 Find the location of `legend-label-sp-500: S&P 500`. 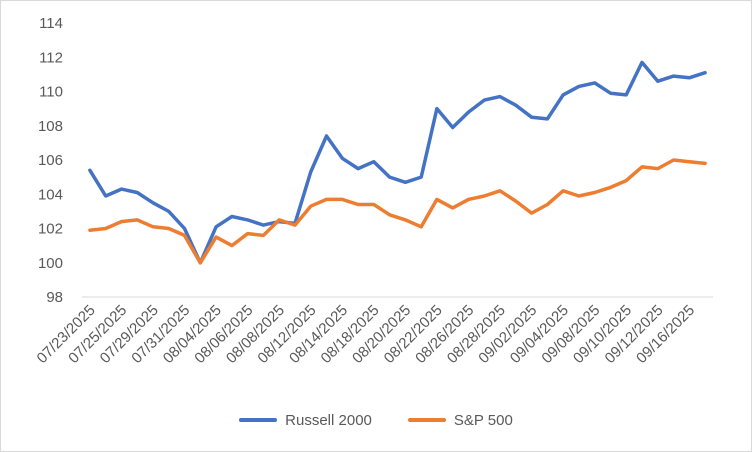

legend-label-sp-500: S&P 500 is located at coordinates (483, 420).